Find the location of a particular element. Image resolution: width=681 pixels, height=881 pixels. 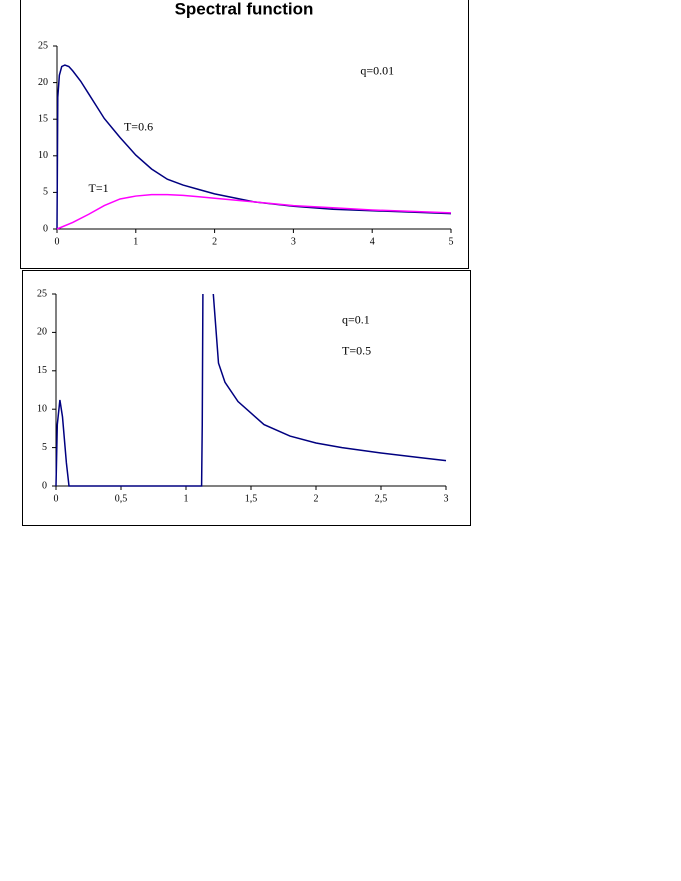

x-tick-label: 5 is located at coordinates (451, 241).